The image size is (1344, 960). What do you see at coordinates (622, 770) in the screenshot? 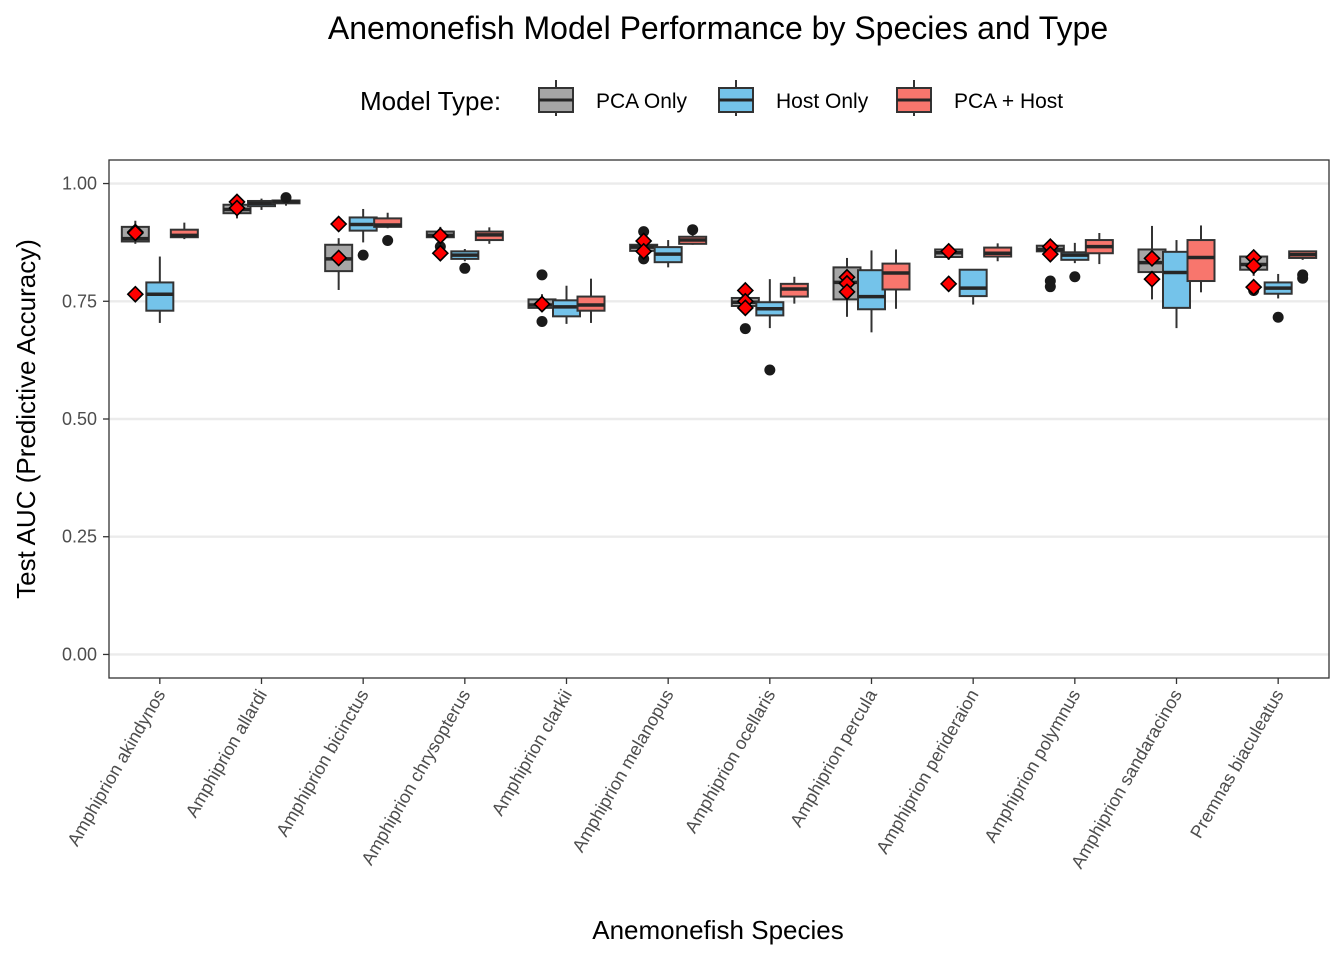
I see `x-tick-label: Amphiprion melanopus` at bounding box center [622, 770].